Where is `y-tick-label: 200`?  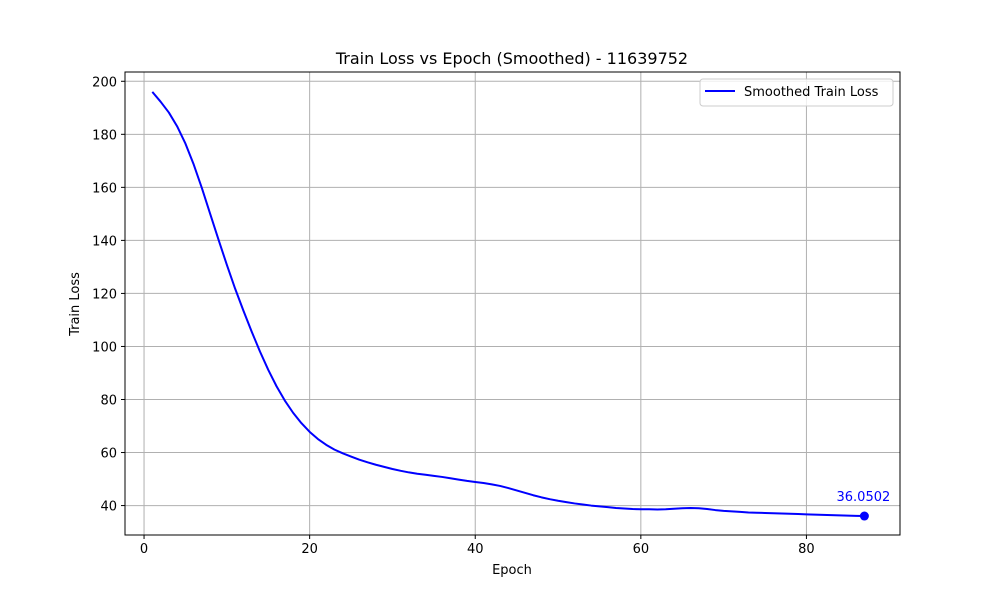
y-tick-label: 200 is located at coordinates (104, 82).